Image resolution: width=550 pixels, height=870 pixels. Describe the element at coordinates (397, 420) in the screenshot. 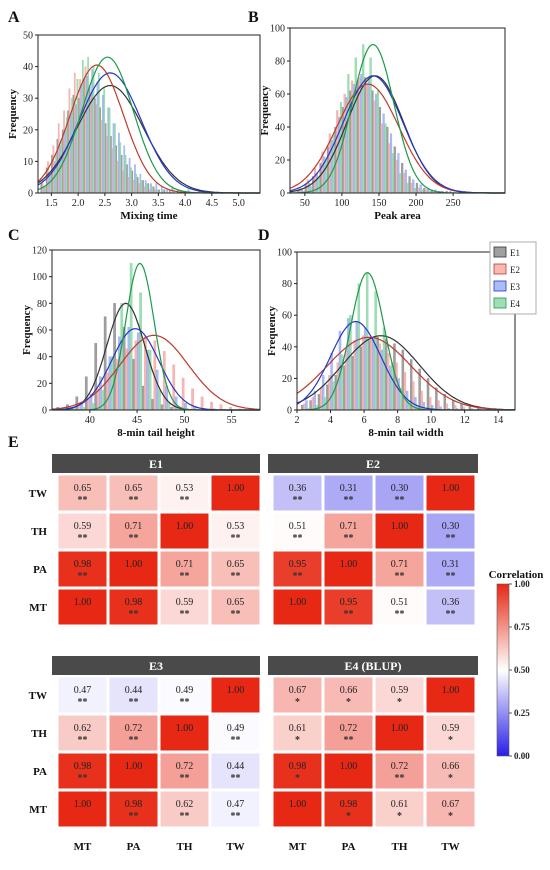

I see `x-tick-label: 8` at that location.